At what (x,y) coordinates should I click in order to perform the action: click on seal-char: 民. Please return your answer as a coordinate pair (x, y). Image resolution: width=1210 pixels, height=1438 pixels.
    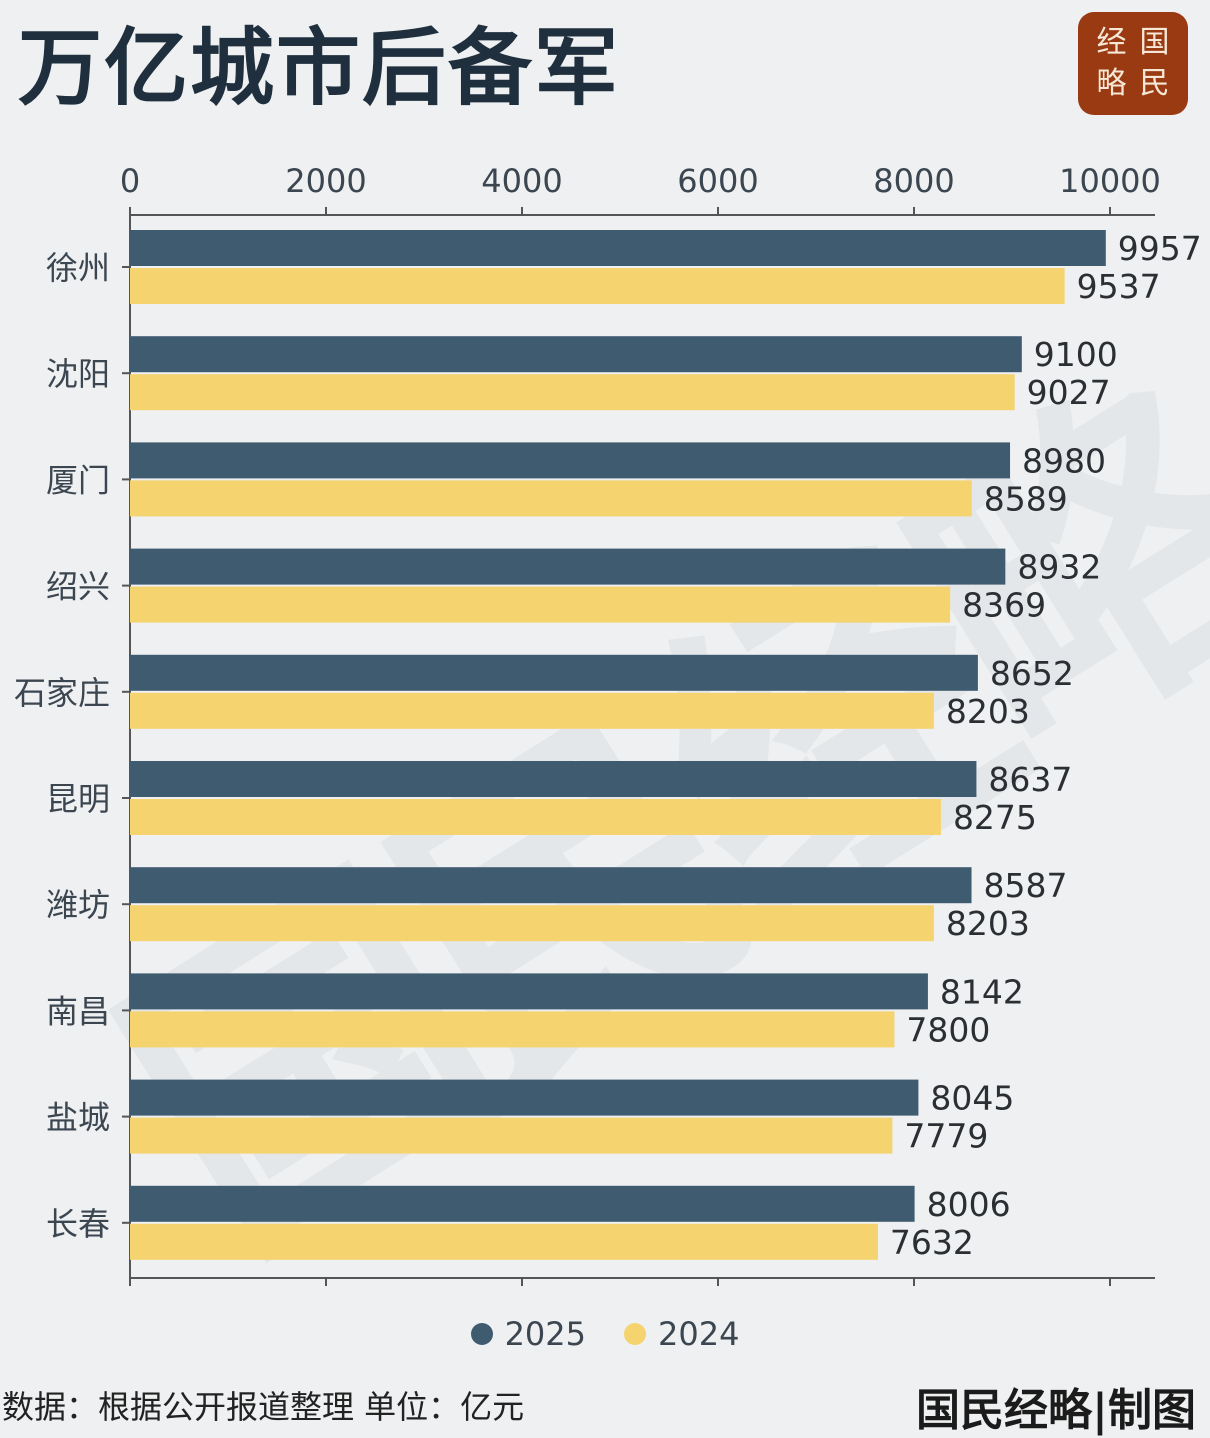
    Looking at the image, I should click on (1154, 84).